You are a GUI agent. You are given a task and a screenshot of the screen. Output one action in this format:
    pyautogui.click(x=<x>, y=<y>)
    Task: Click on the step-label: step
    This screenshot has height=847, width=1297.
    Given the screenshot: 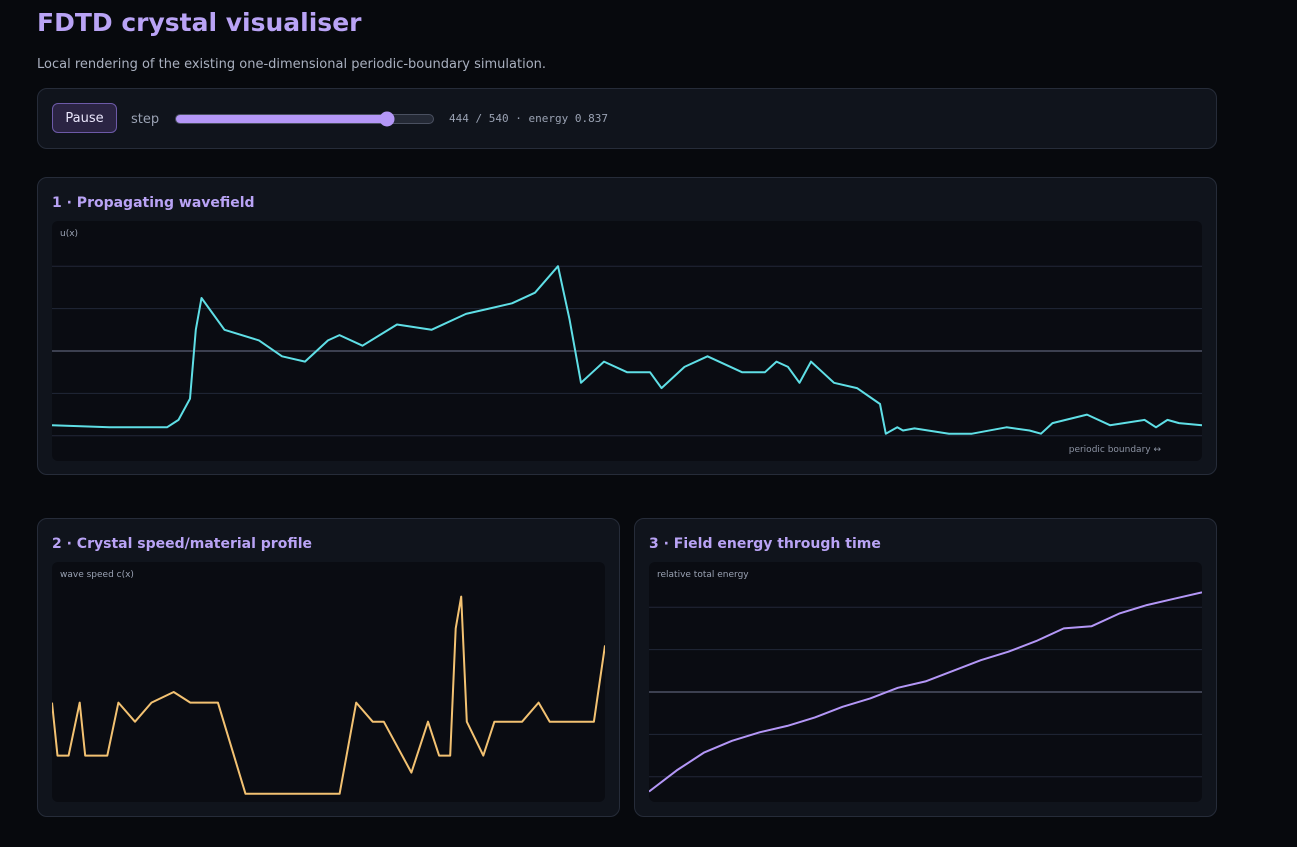 What is the action you would take?
    pyautogui.click(x=145, y=119)
    